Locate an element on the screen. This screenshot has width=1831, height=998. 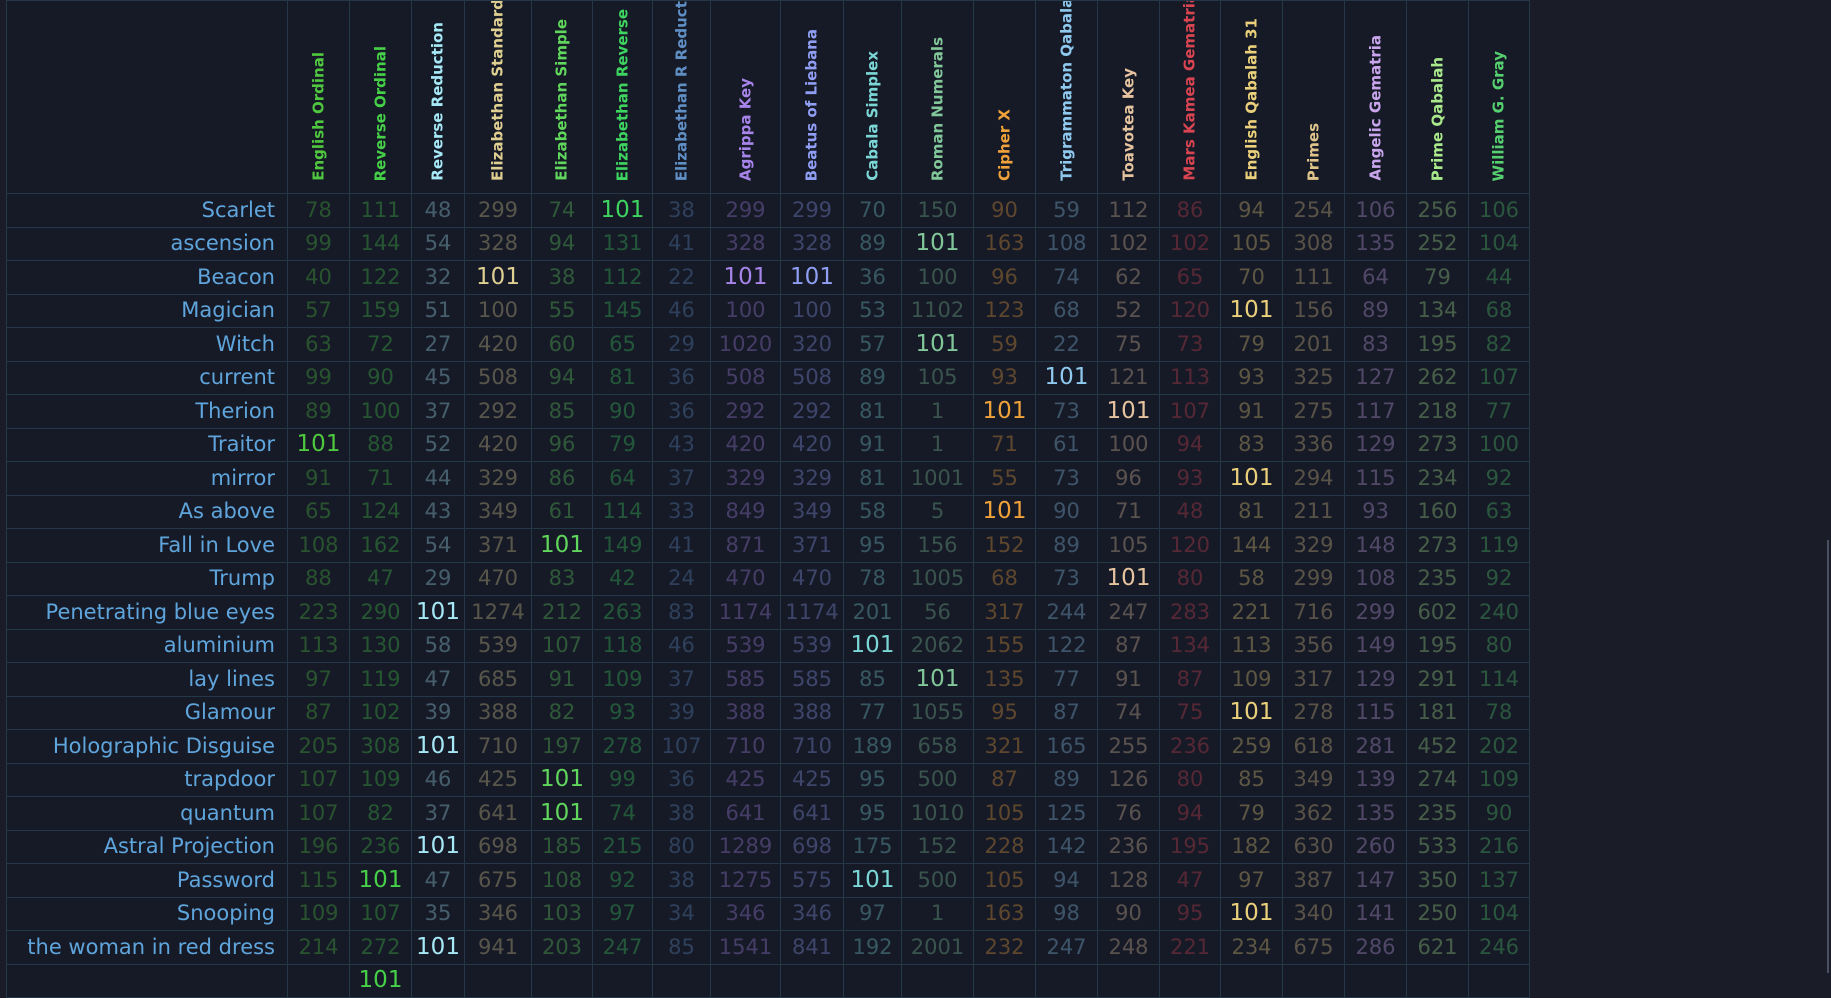
value-cell: 658 is located at coordinates (937, 746).